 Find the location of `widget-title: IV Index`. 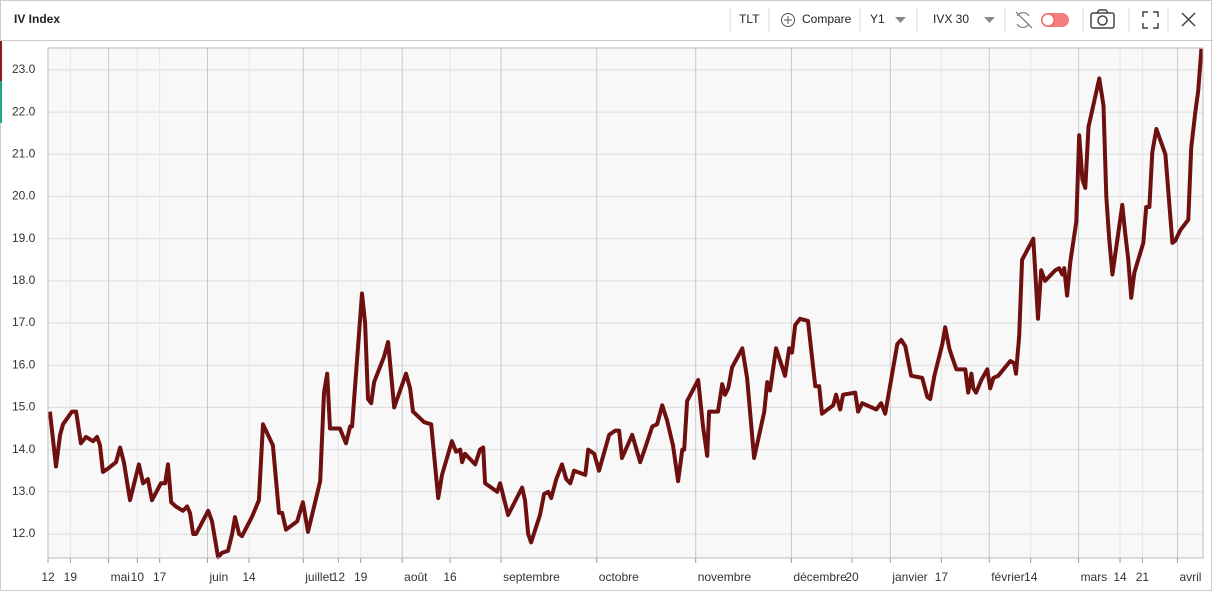

widget-title: IV Index is located at coordinates (37, 19).